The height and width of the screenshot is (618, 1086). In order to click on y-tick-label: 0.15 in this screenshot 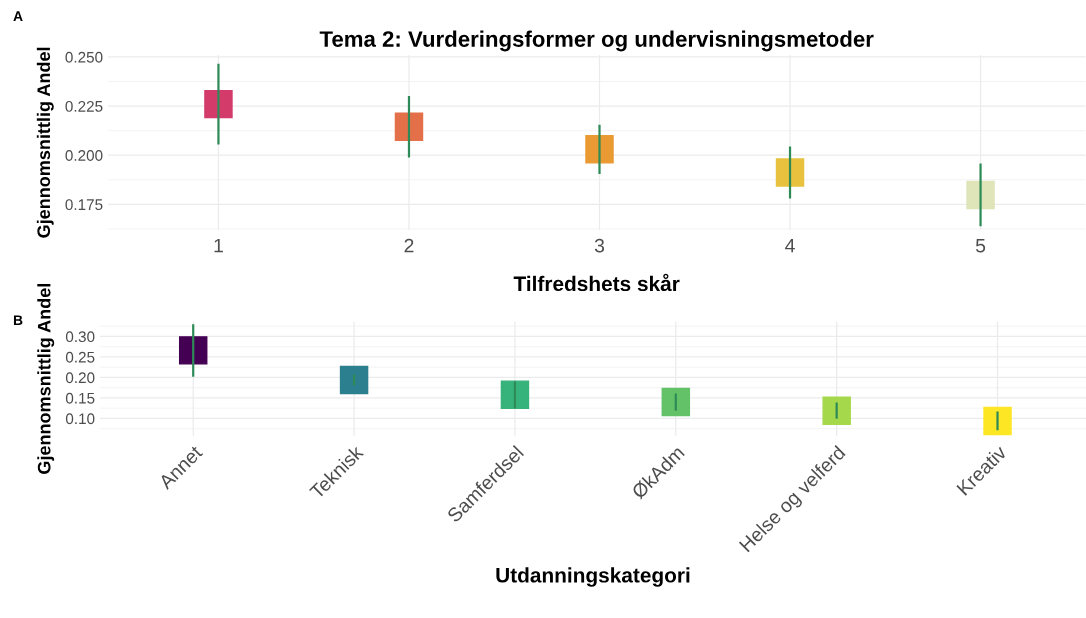, I will do `click(80, 398)`.